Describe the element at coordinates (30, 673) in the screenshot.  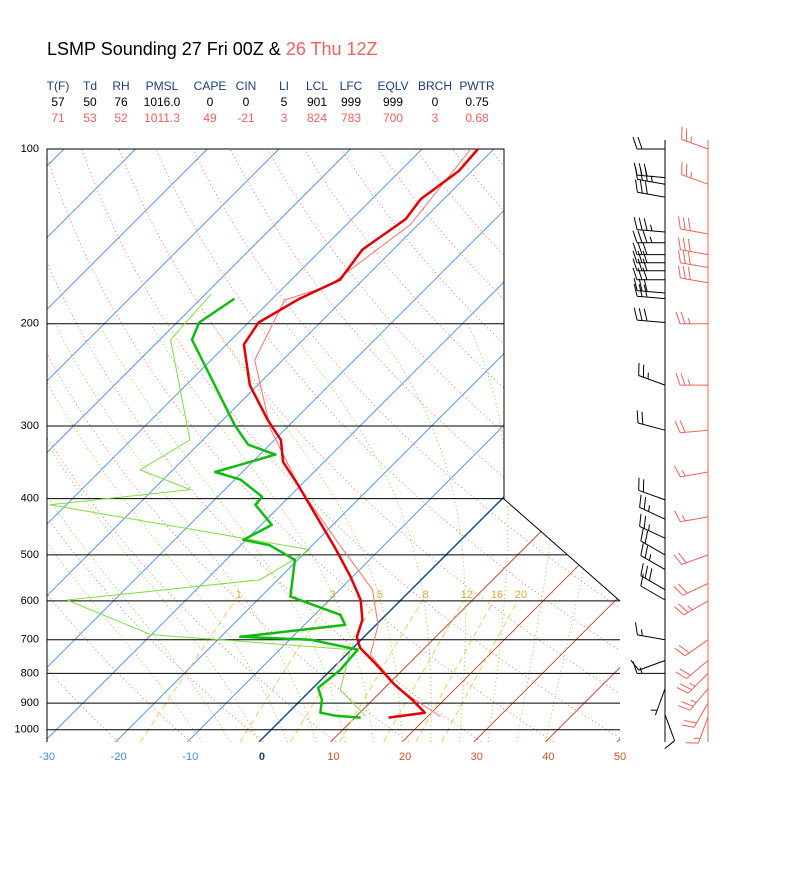
I see `y-tick-label: 800` at that location.